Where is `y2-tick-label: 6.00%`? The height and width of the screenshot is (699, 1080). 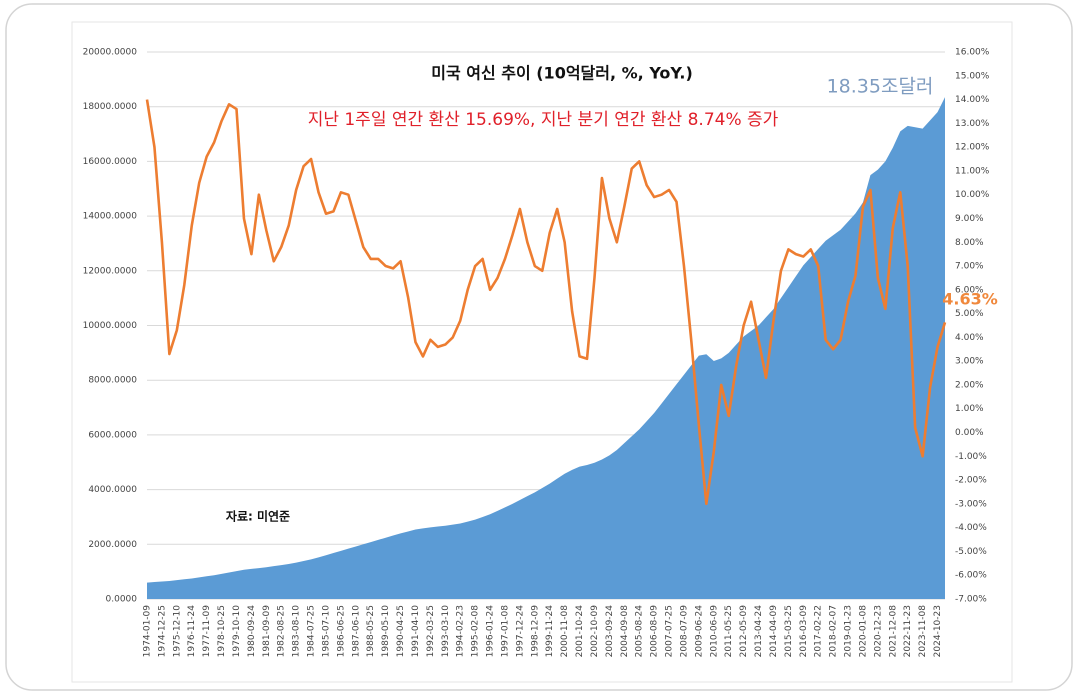 y2-tick-label: 6.00% is located at coordinates (969, 290).